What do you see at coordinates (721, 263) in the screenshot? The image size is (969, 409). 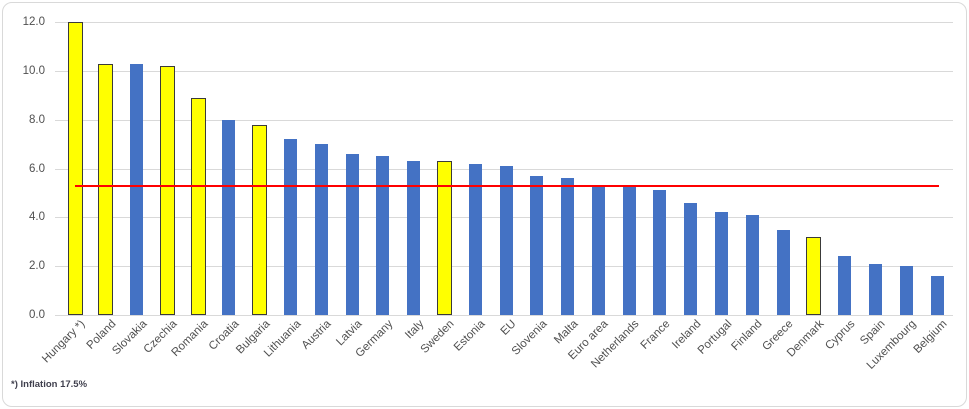 I see `bar-portugal` at bounding box center [721, 263].